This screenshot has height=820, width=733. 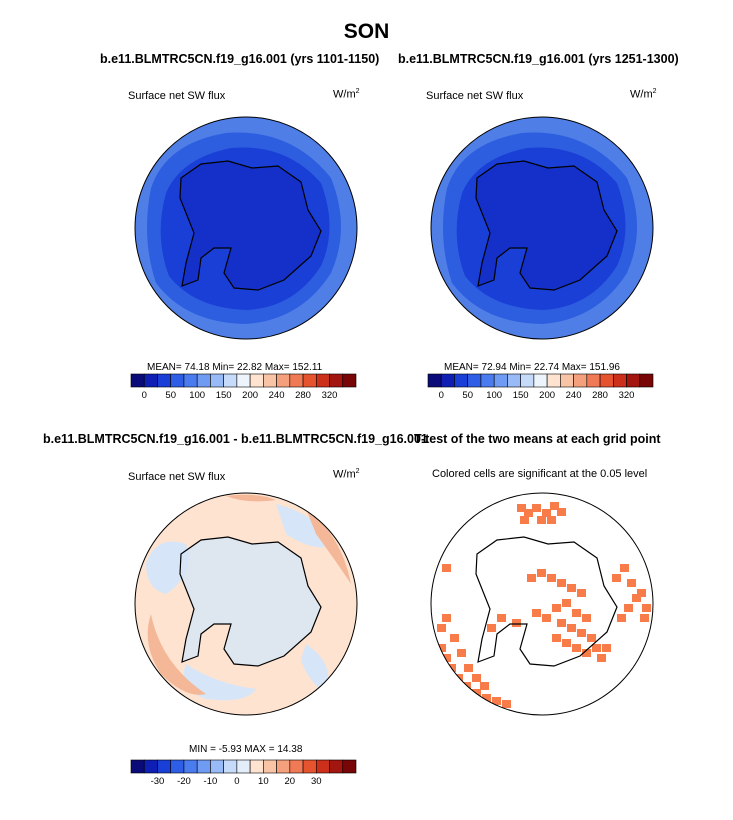 I want to click on panel-1-variable-label: Surface net SW flux, so click(x=177, y=96).